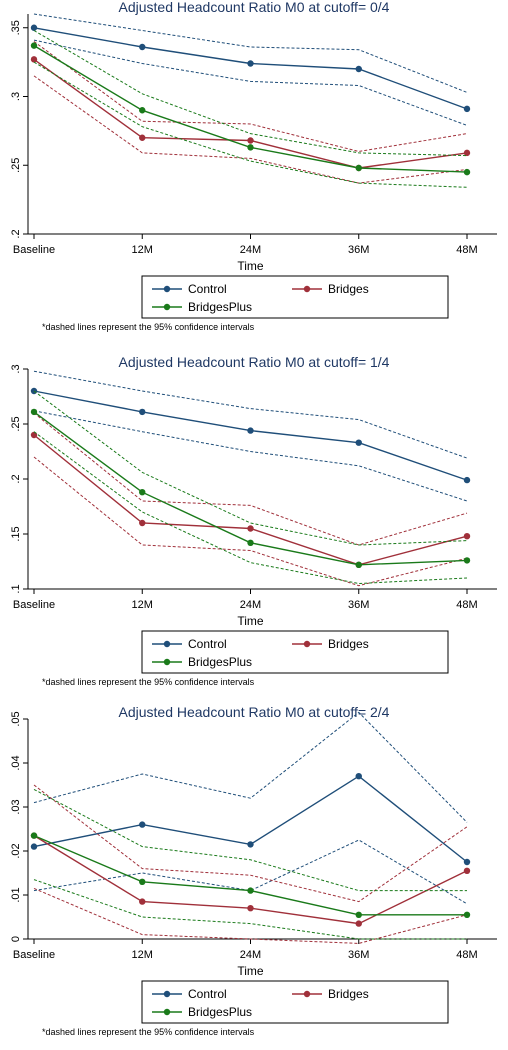  Describe the element at coordinates (16, 533) in the screenshot. I see `y-tick-label: .15` at that location.